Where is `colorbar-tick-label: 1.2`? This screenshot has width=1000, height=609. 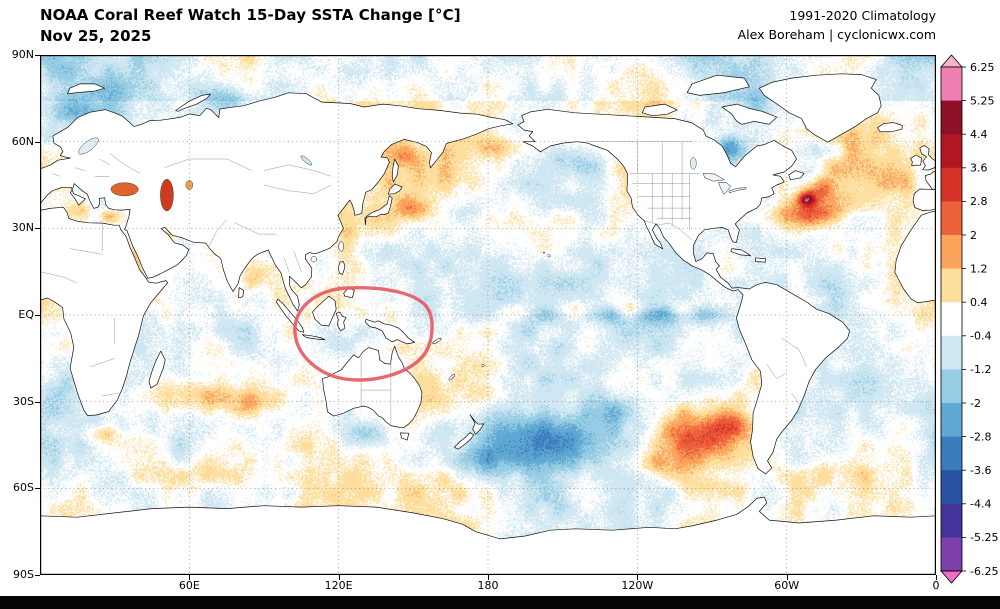 colorbar-tick-label: 1.2 is located at coordinates (979, 268).